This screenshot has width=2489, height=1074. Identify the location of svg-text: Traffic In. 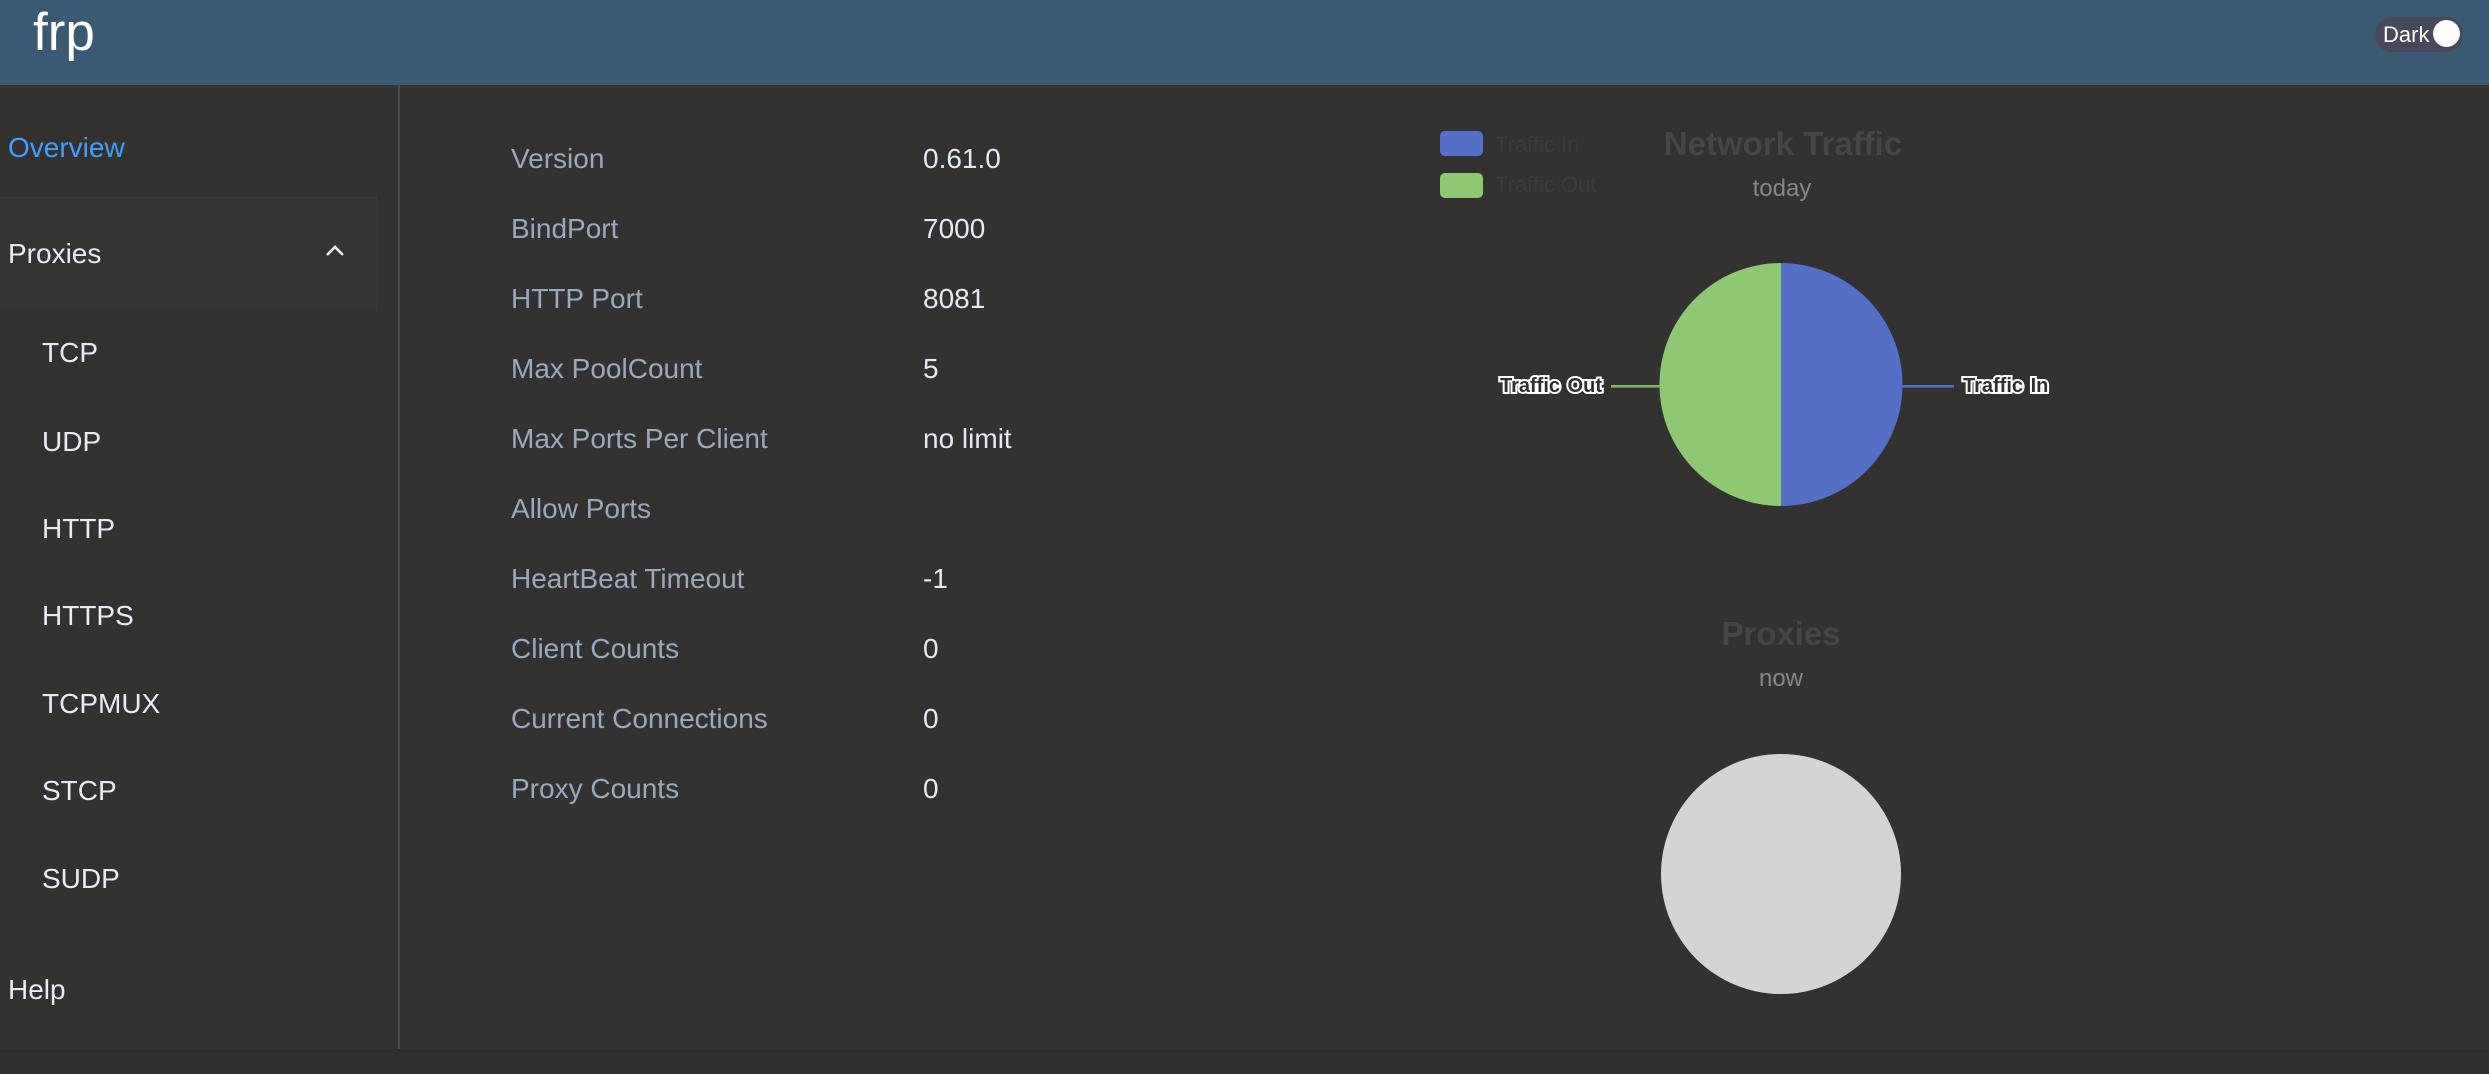
(2005, 386).